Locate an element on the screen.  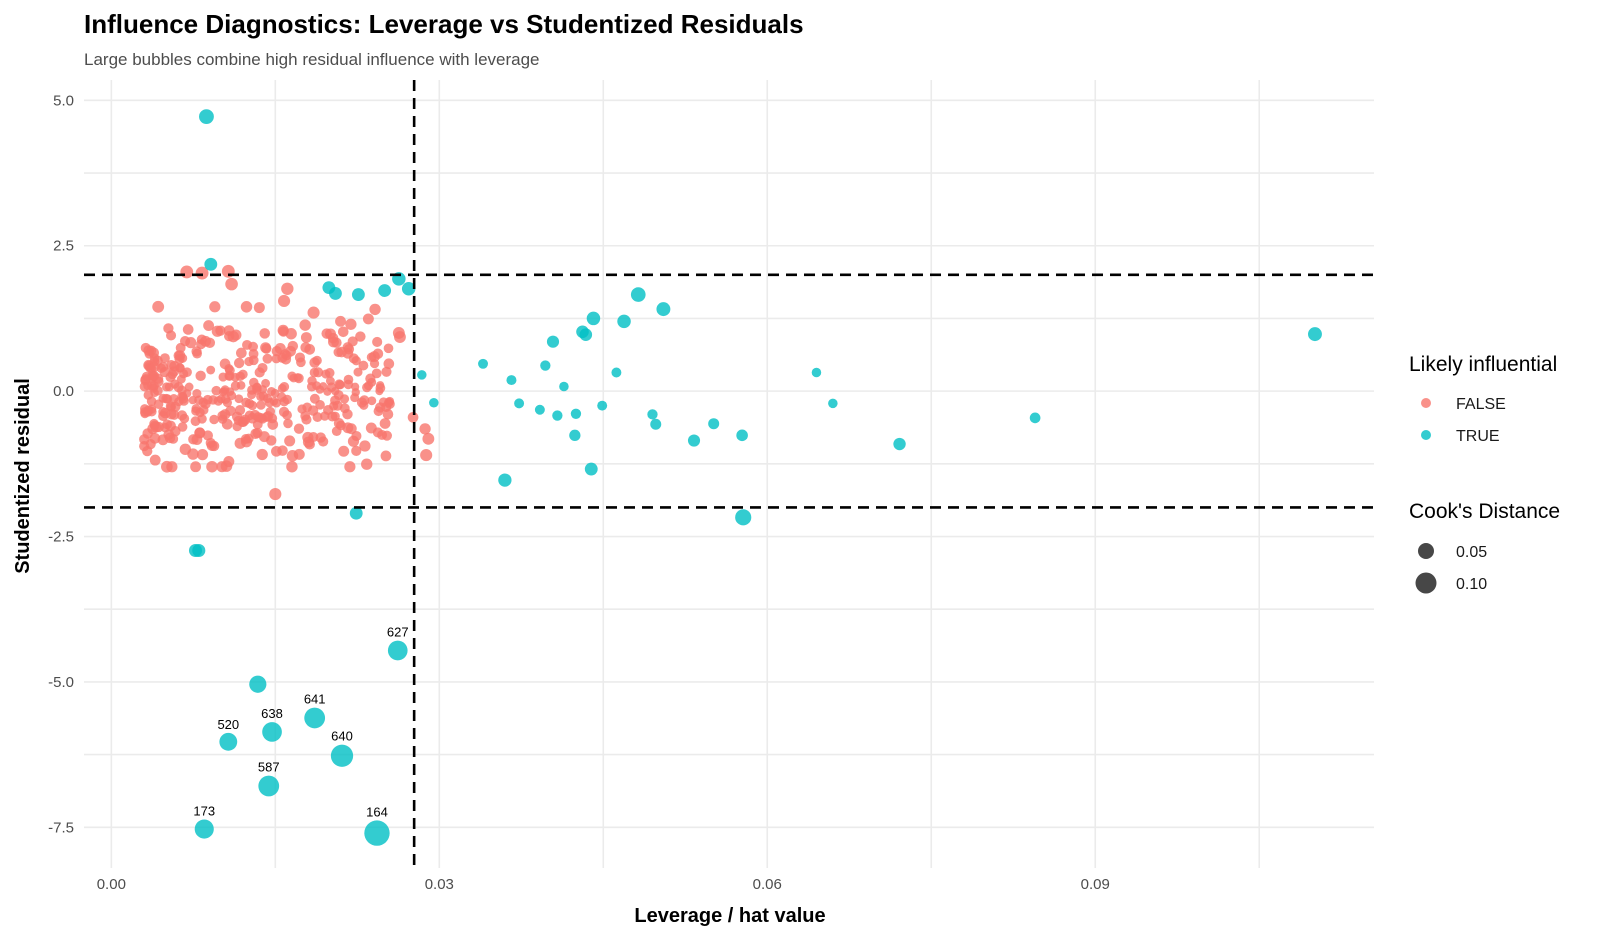
x-axis-title: Leverage / hat value is located at coordinates (729, 916).